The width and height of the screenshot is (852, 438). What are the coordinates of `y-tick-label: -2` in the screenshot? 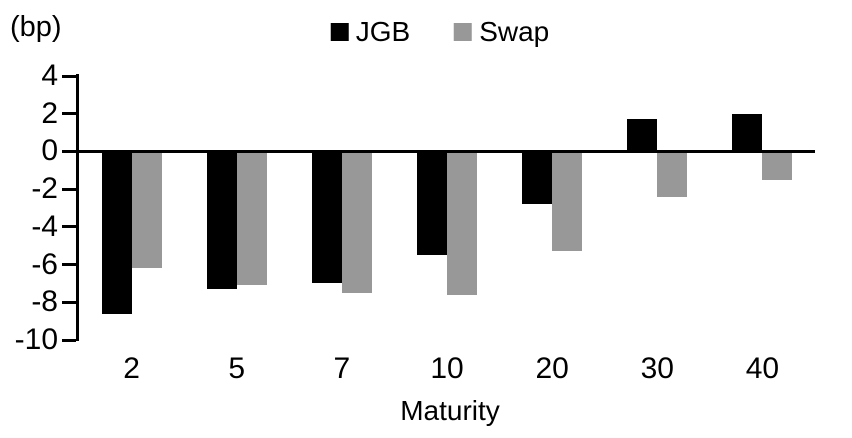 It's located at (44, 189).